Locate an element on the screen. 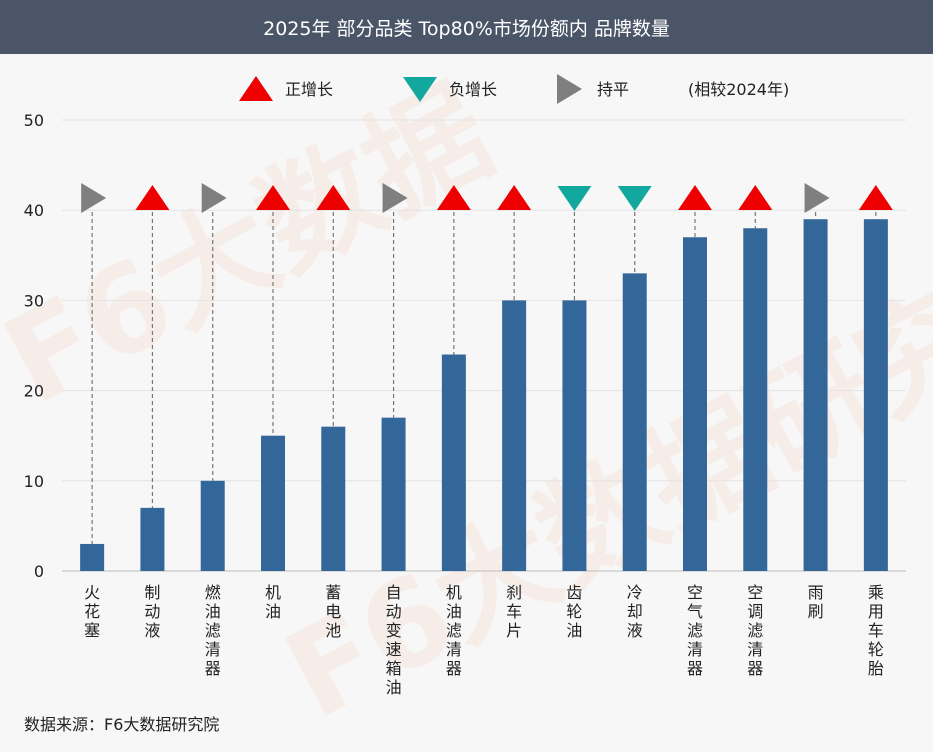 This screenshot has height=752, width=933. x-tick-label: 刹车片 is located at coordinates (514, 611).